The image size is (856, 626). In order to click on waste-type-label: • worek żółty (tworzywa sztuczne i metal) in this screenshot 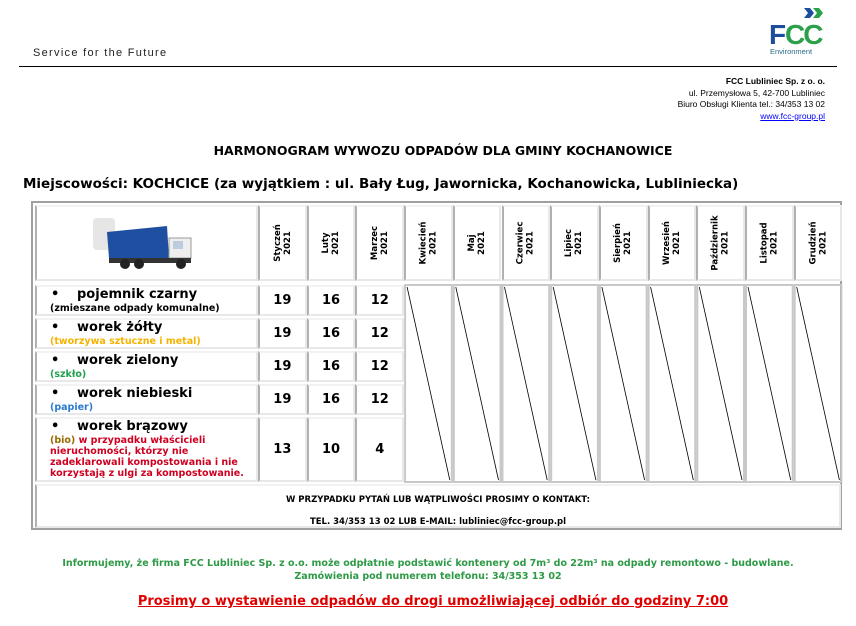, I will do `click(146, 333)`.